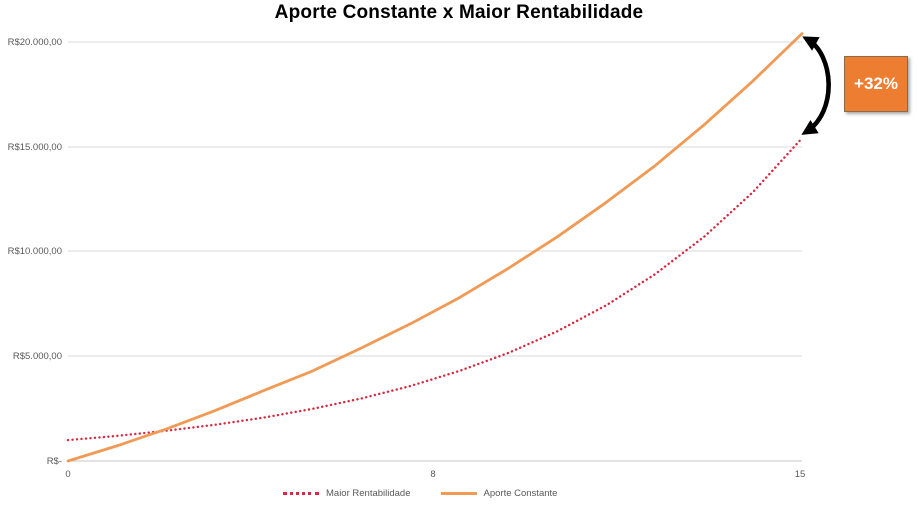 This screenshot has height=521, width=918. I want to click on y-tick-0: R$-, so click(54, 461).